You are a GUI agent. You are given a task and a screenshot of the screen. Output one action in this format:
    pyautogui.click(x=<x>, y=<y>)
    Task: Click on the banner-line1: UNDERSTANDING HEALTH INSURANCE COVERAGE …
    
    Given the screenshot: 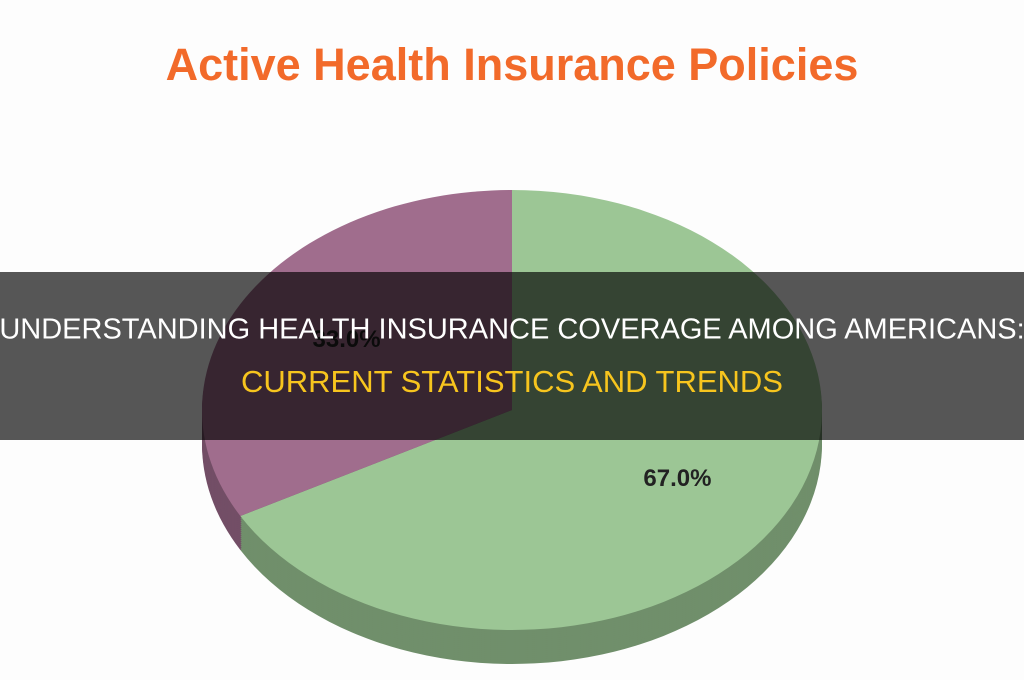 What is the action you would take?
    pyautogui.click(x=512, y=330)
    